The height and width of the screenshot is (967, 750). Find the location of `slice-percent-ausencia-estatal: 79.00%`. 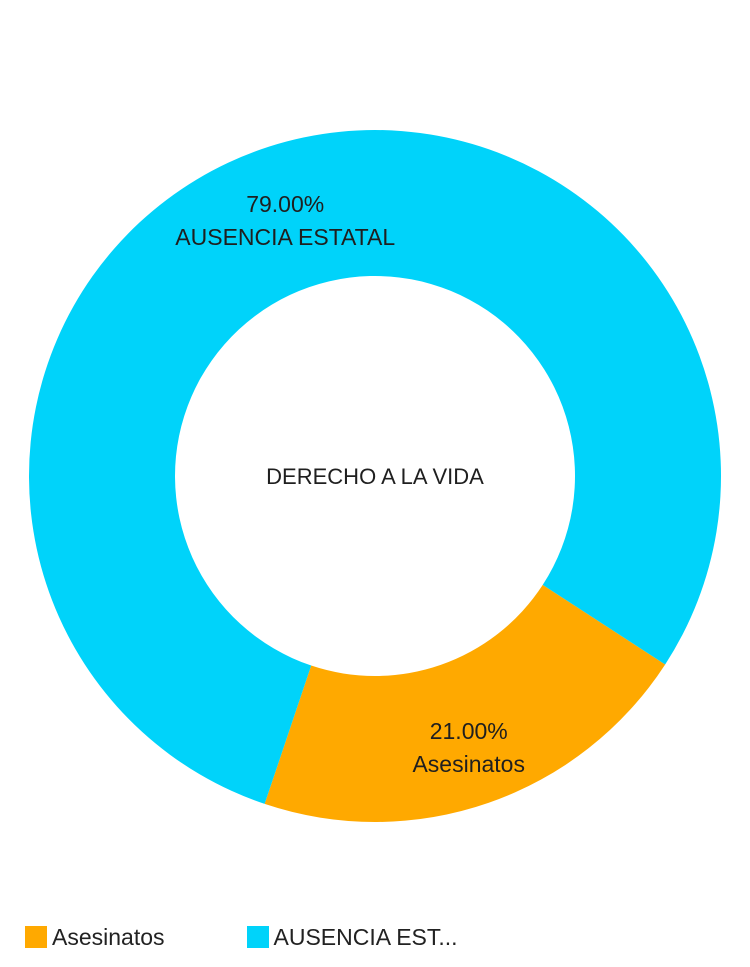

slice-percent-ausencia-estatal: 79.00% is located at coordinates (285, 204).